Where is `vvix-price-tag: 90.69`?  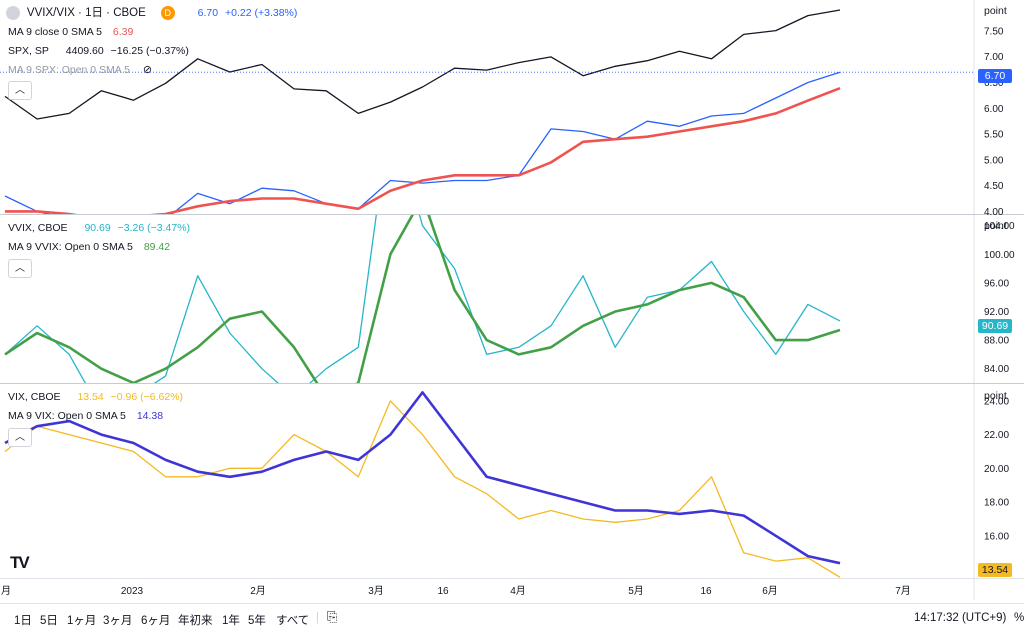 vvix-price-tag: 90.69 is located at coordinates (995, 326).